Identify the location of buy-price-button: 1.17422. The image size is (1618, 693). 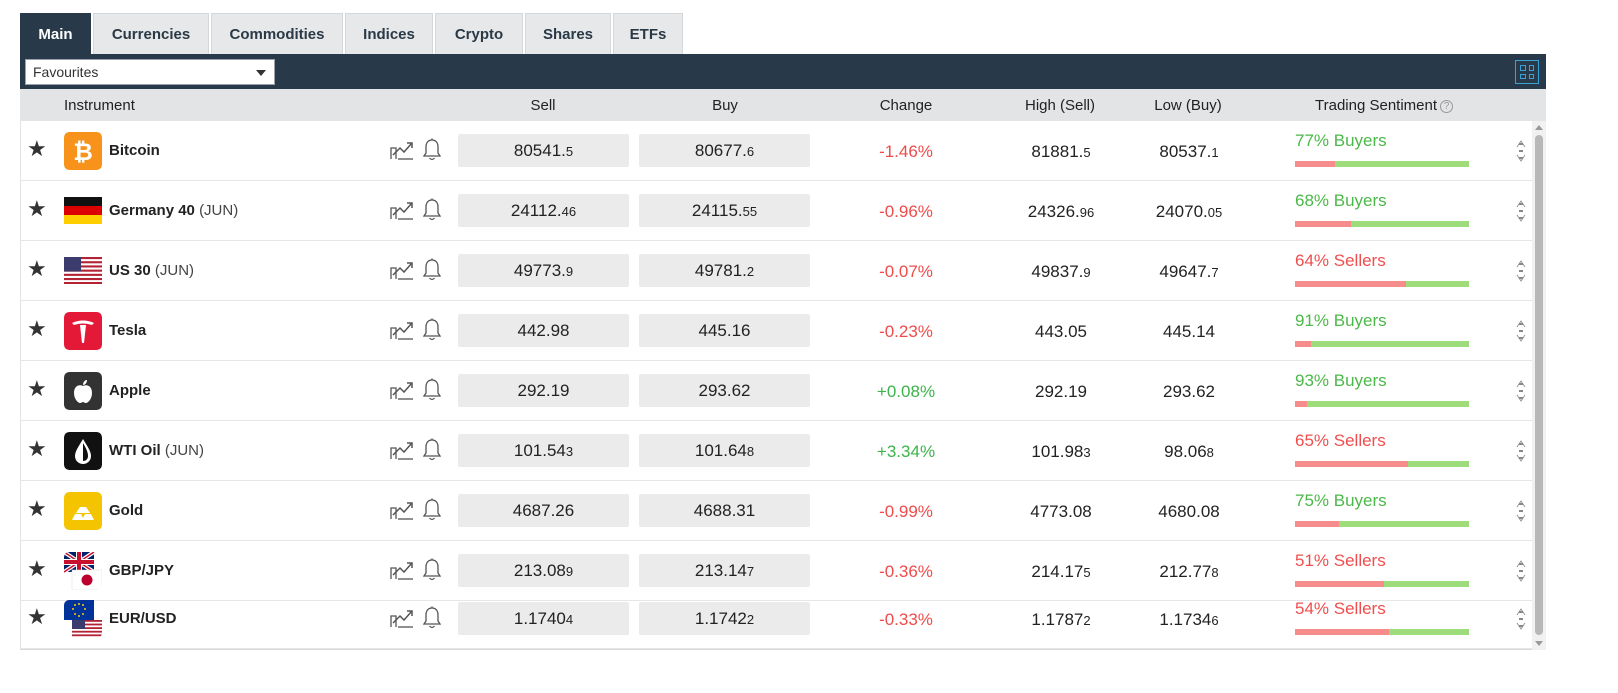
(724, 618).